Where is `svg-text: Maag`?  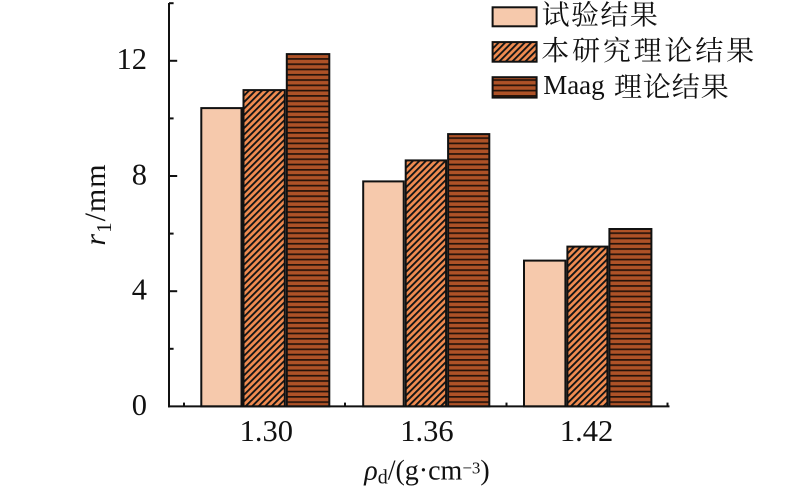
svg-text: Maag is located at coordinates (573, 85).